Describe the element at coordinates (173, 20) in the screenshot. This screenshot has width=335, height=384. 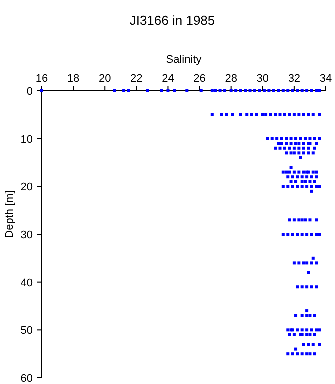
I see `chart-title: JI3166 in 1985` at that location.